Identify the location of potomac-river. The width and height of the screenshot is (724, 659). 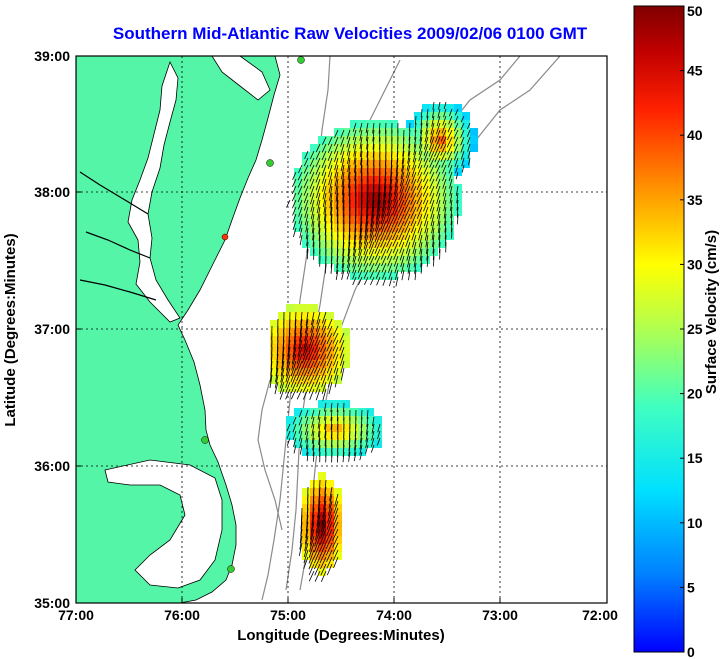
(114, 193).